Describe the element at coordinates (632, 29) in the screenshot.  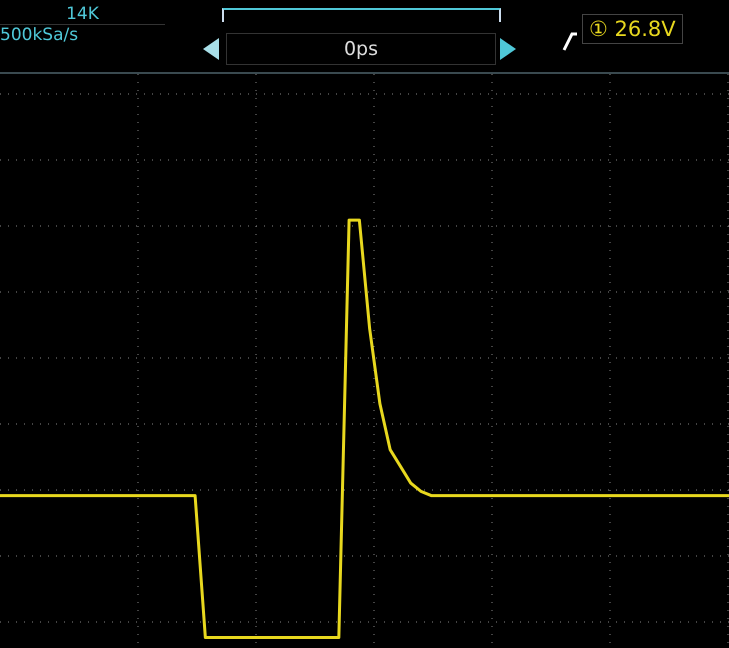
I see `text: ① 26.8V` at that location.